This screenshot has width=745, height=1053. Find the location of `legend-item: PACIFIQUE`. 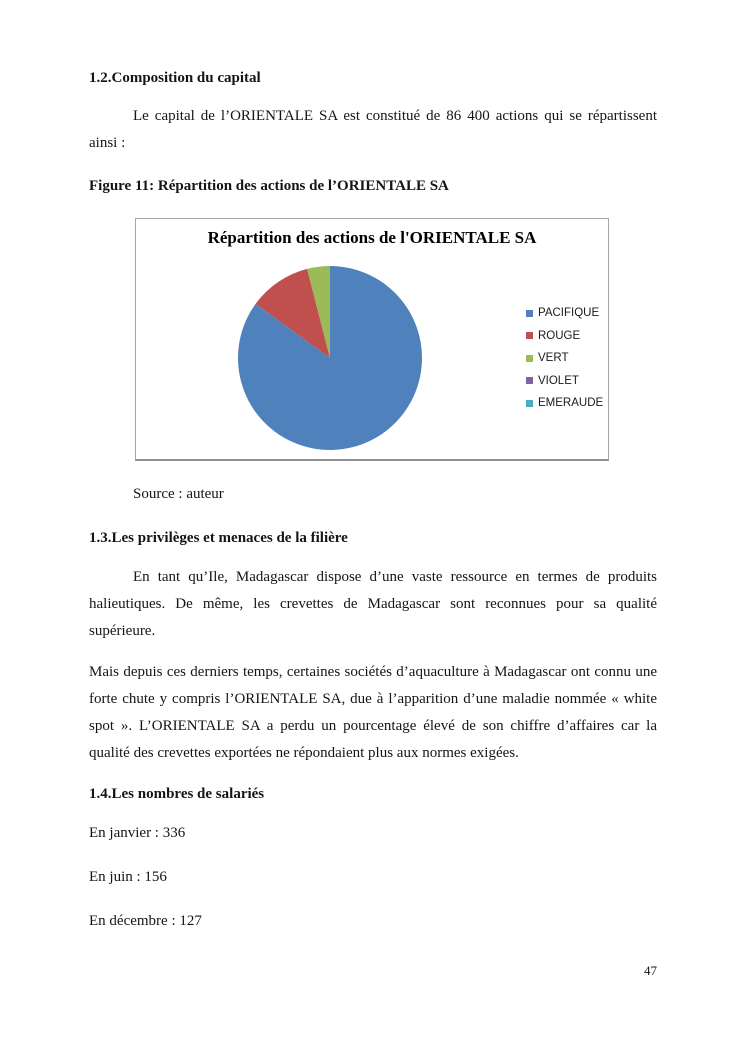

legend-item: PACIFIQUE is located at coordinates (564, 313).